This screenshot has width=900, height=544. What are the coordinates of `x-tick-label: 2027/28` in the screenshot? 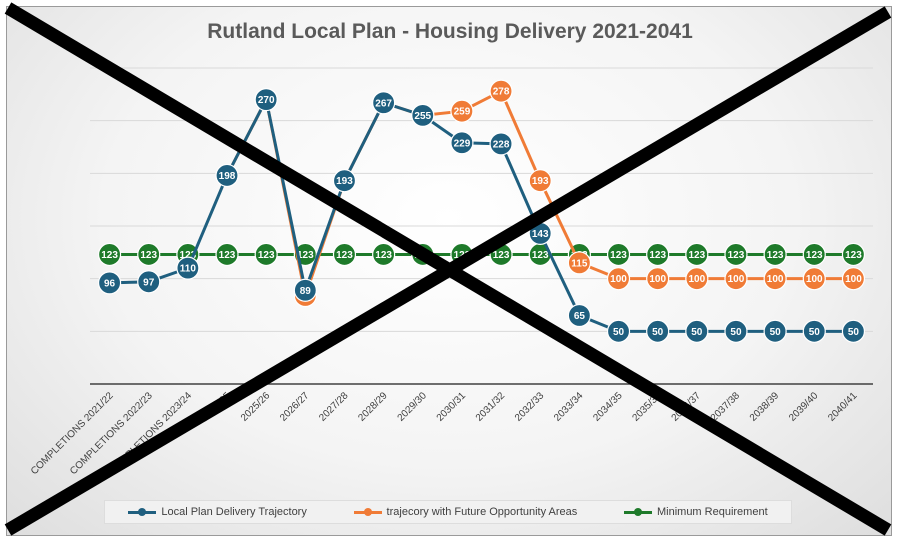 It's located at (334, 407).